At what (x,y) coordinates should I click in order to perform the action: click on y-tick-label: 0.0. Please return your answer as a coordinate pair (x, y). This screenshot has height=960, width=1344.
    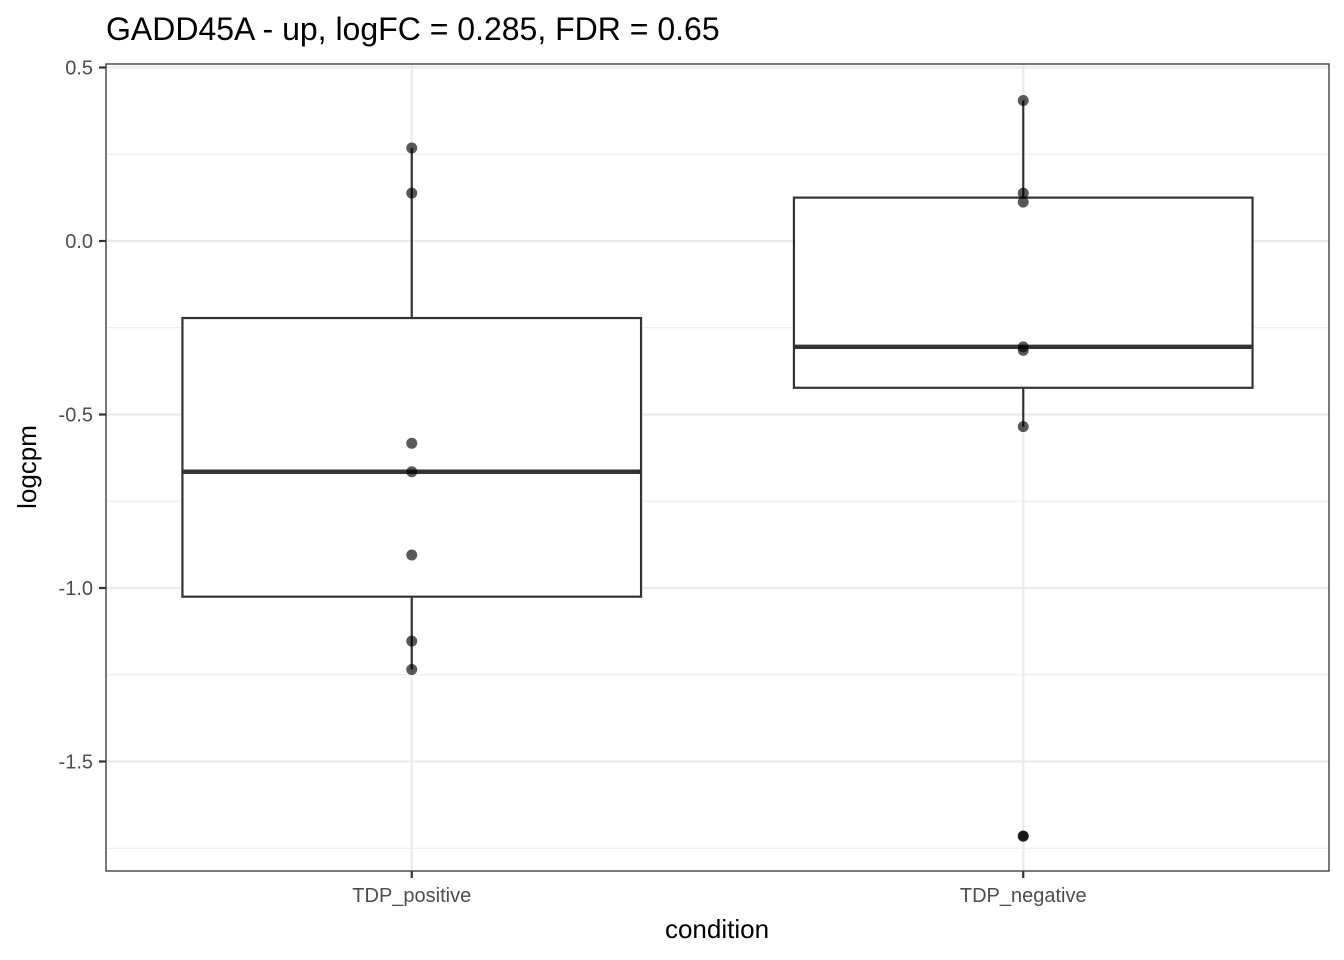
    Looking at the image, I should click on (79, 242).